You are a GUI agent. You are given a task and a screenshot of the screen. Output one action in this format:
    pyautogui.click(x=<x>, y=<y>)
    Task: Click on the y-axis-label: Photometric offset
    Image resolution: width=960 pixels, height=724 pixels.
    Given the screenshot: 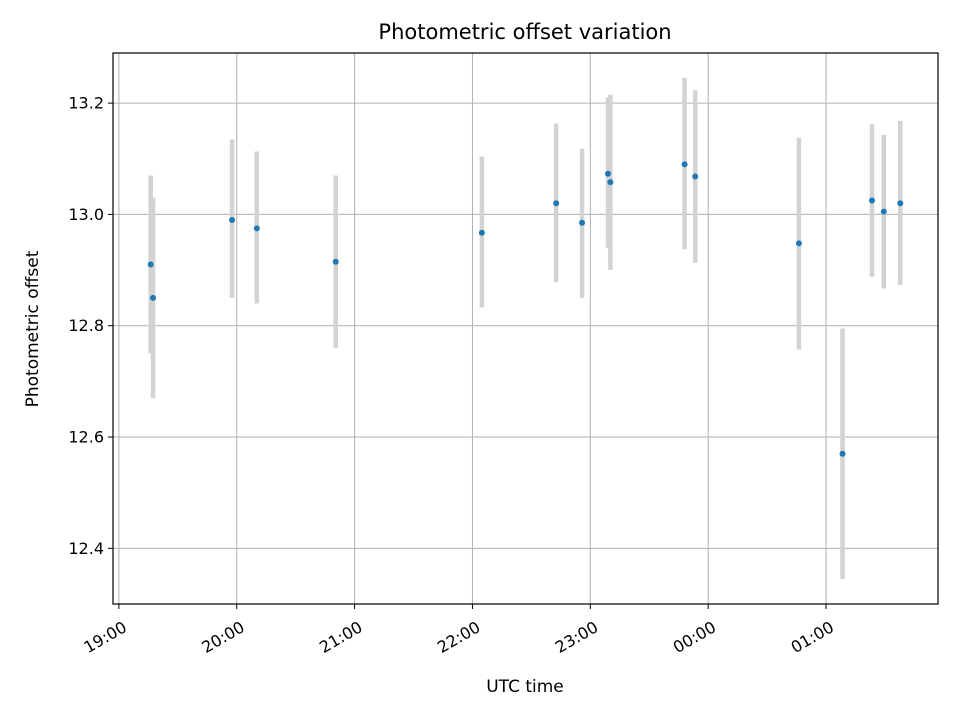 What is the action you would take?
    pyautogui.click(x=33, y=328)
    